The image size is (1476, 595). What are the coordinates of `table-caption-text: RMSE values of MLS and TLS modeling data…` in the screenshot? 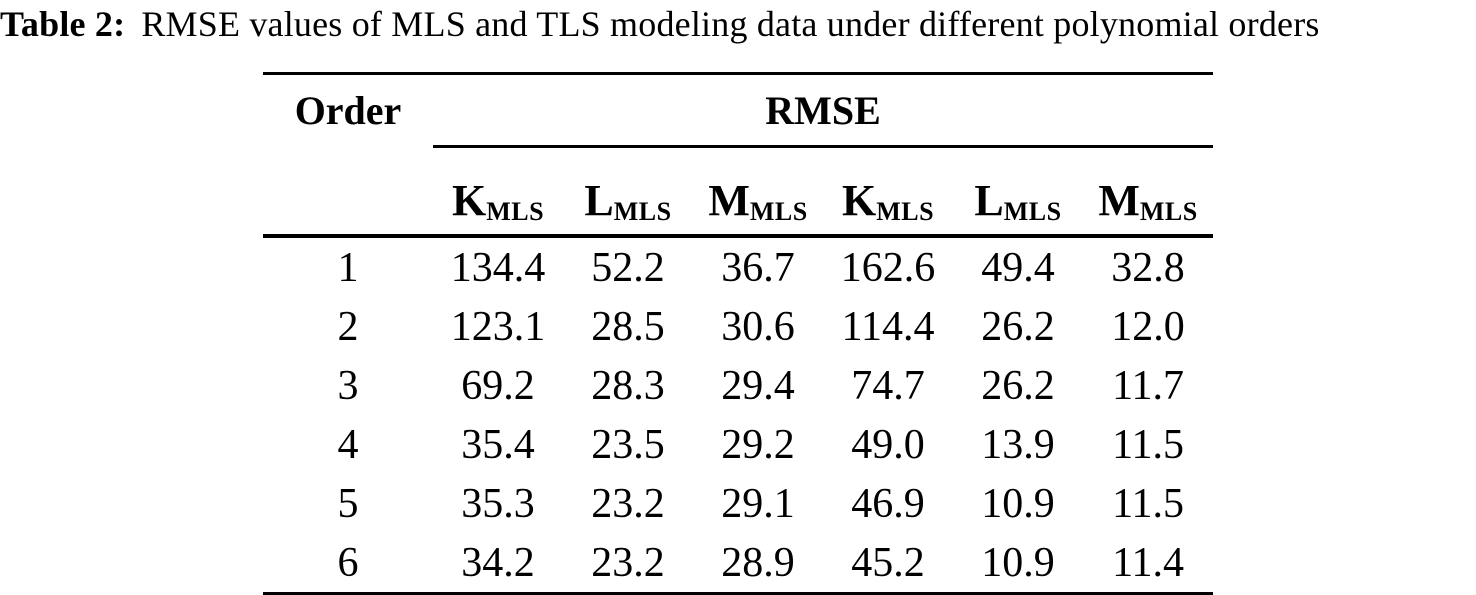 It's located at (730, 24).